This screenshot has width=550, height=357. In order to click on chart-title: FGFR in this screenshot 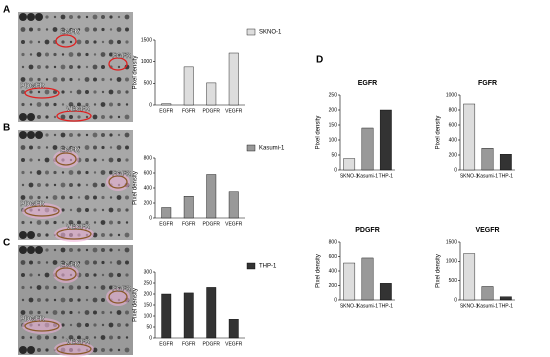, I will do `click(487, 83)`.